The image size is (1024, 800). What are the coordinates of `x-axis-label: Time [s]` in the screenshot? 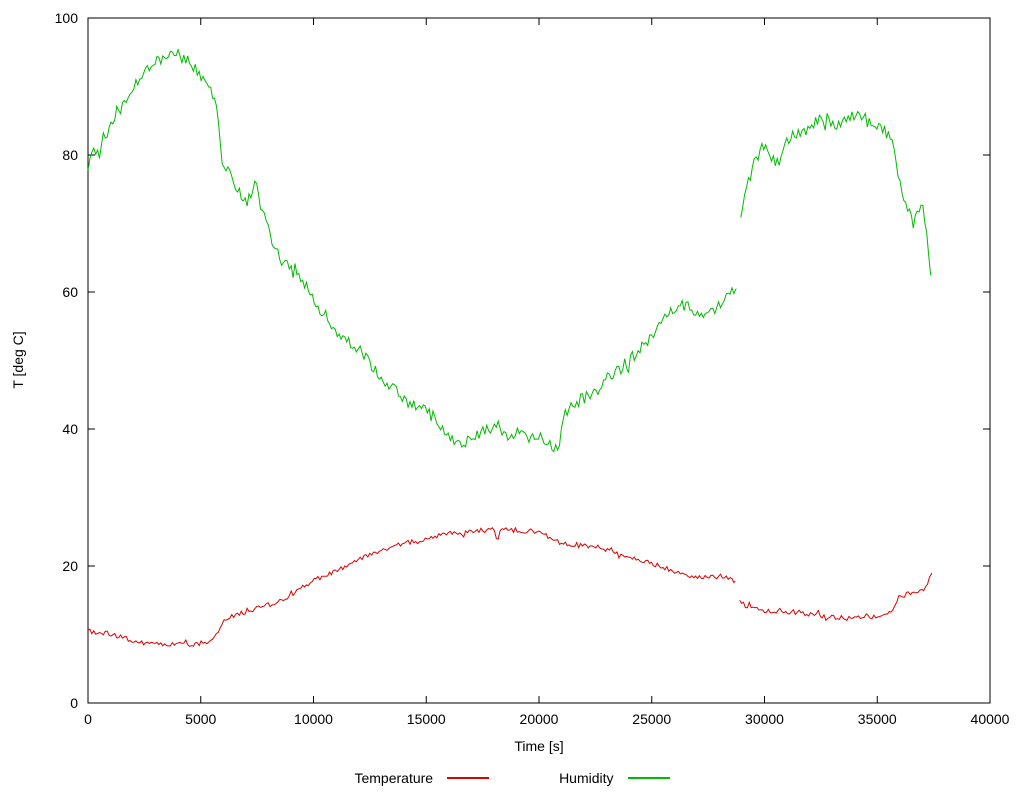 It's located at (539, 746).